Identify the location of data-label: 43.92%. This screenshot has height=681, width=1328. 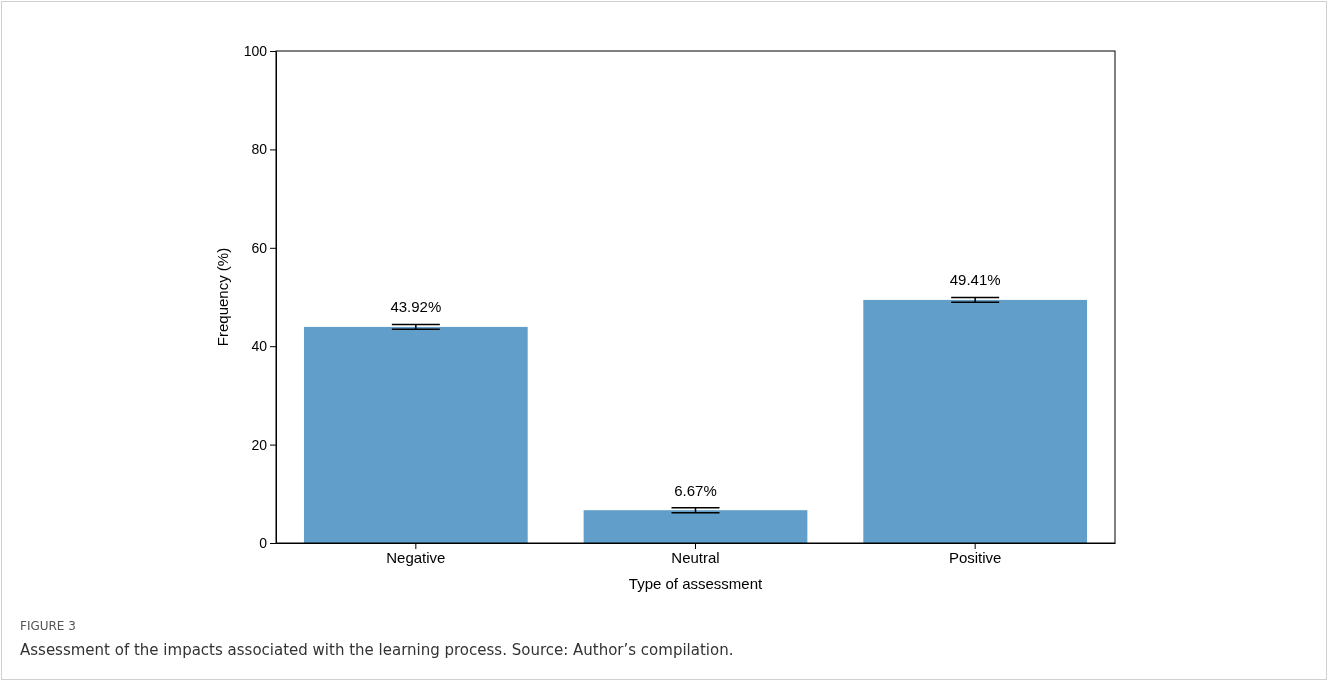
(416, 307).